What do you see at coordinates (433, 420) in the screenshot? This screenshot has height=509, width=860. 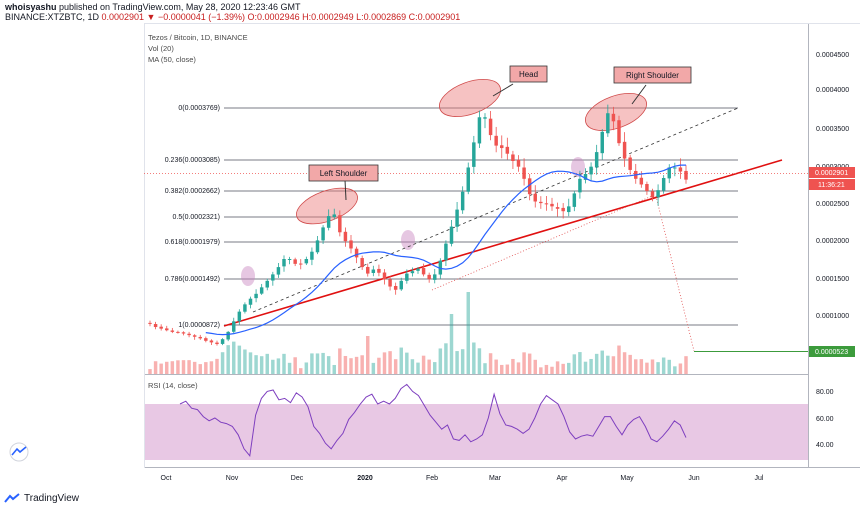 I see `rsi-line` at bounding box center [433, 420].